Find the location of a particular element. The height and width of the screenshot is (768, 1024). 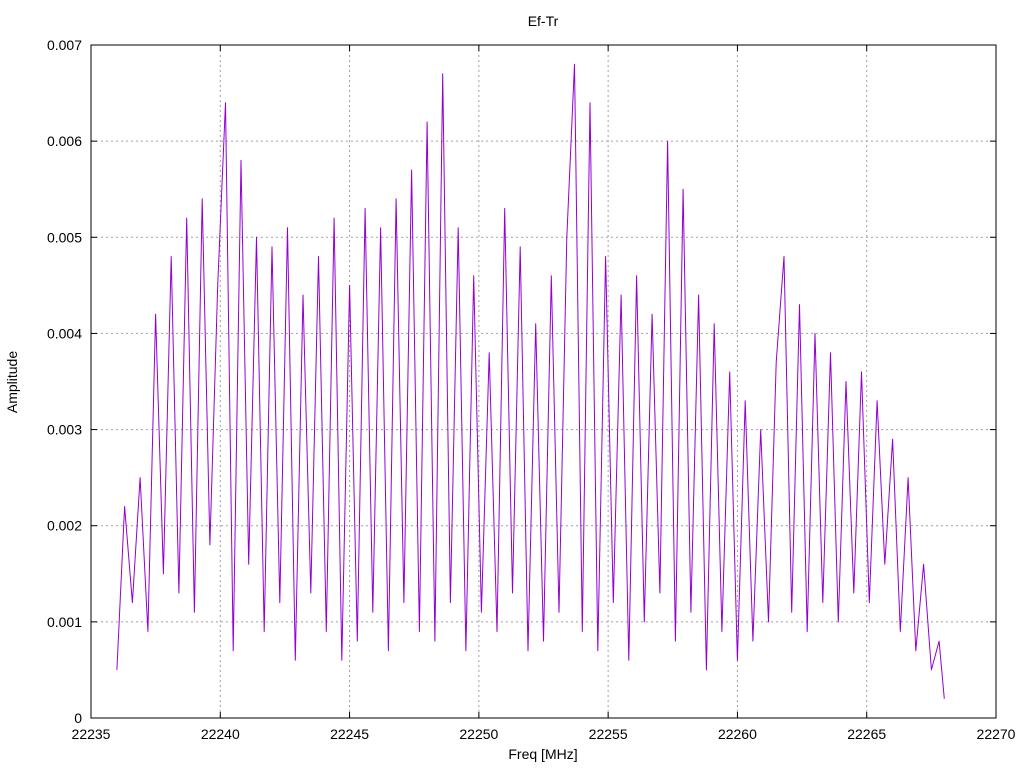

x-tick-label: 22260 is located at coordinates (737, 734).